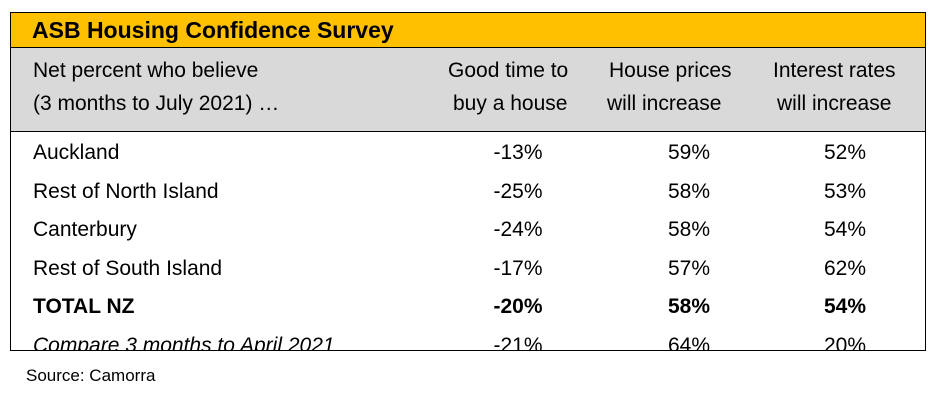  Describe the element at coordinates (670, 70) in the screenshot. I see `header-col-prices-line1: House prices` at that location.